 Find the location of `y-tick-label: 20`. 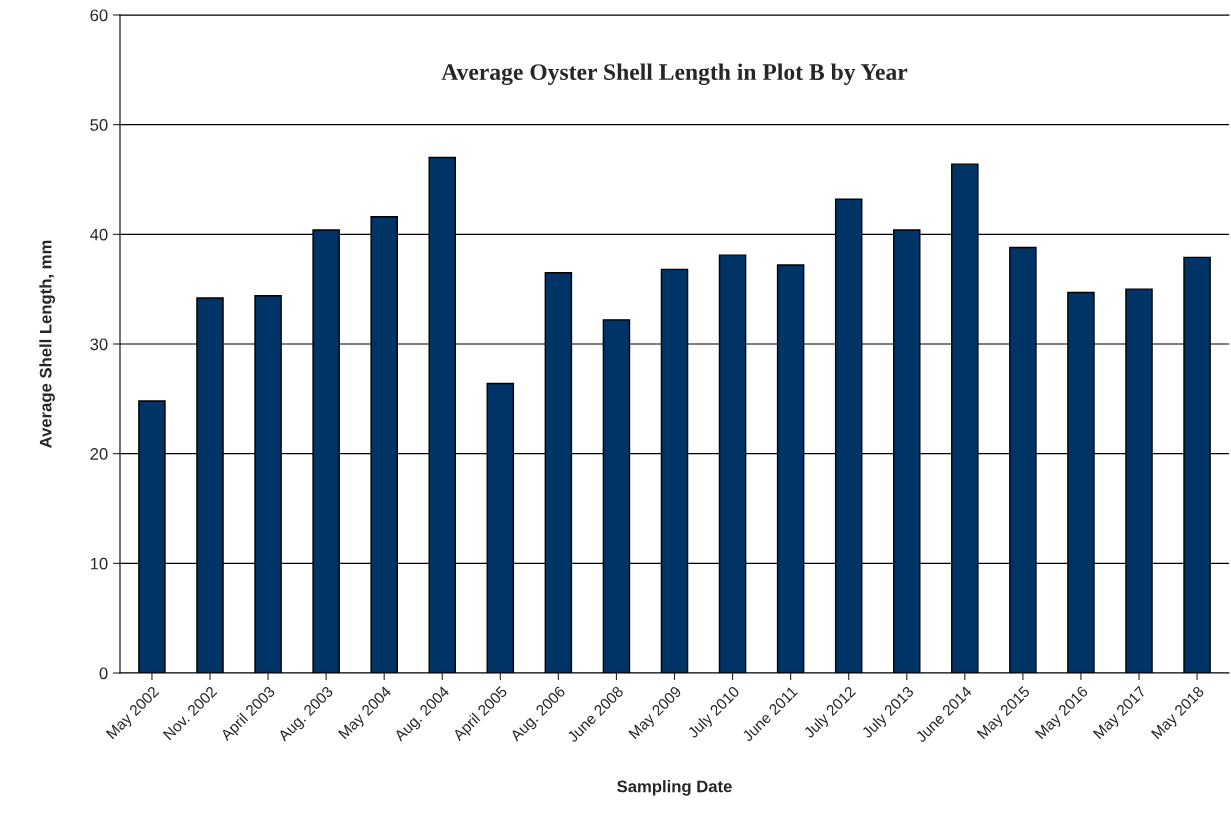

y-tick-label: 20 is located at coordinates (99, 454).